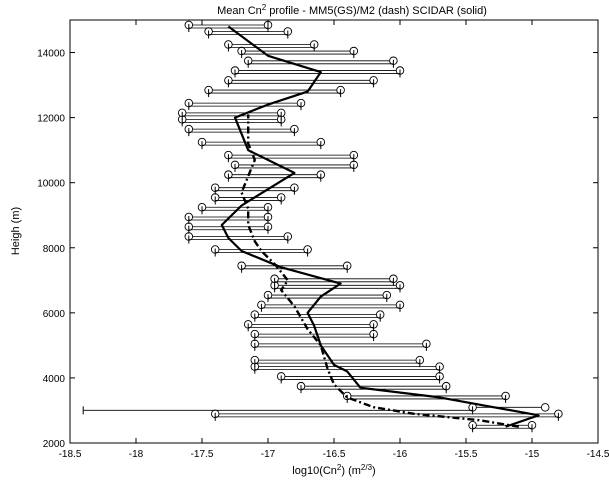  What do you see at coordinates (54, 314) in the screenshot?
I see `y-tick-label: 6000` at bounding box center [54, 314].